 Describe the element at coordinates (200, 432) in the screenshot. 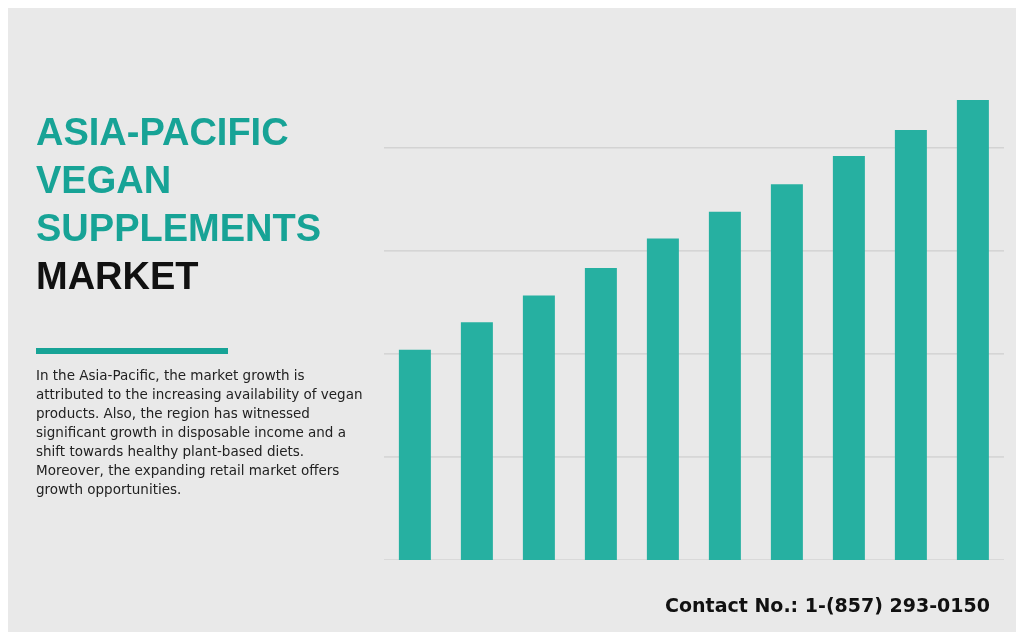

I see `text: In the Asia-Pacific, the market growth is attributed to the increasing availability of vegan products. Also, the region has witnessed significant growth in disposable income and a shift towards healthy plant-based diets. Moreover, the expanding retail market offers growth opportunities.` at that location.